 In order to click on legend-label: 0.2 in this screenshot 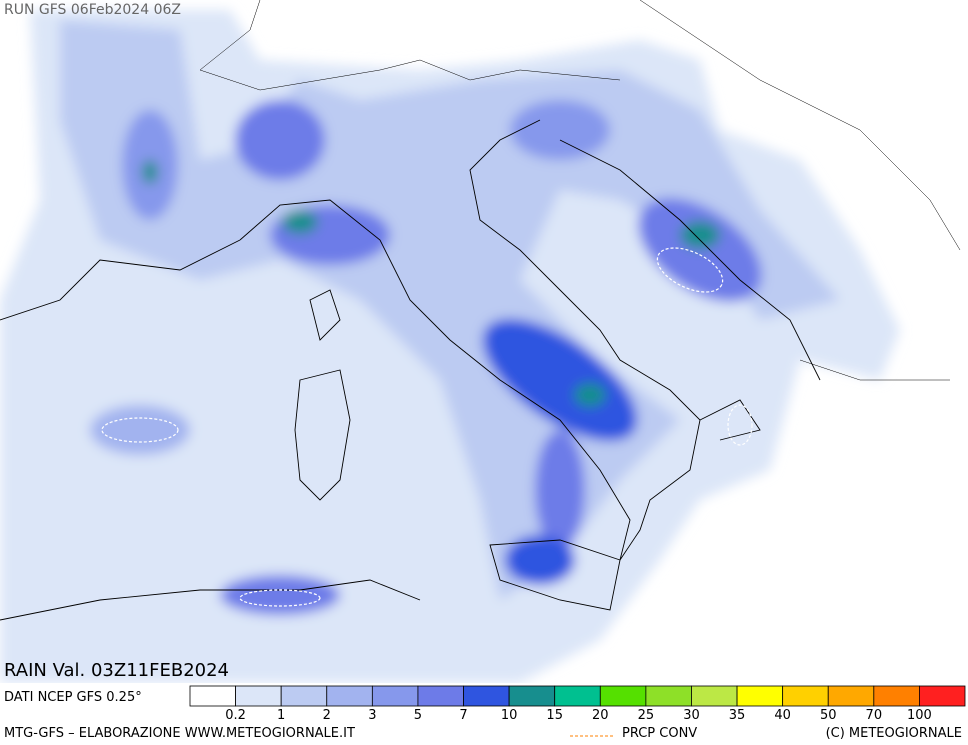, I will do `click(235, 715)`.